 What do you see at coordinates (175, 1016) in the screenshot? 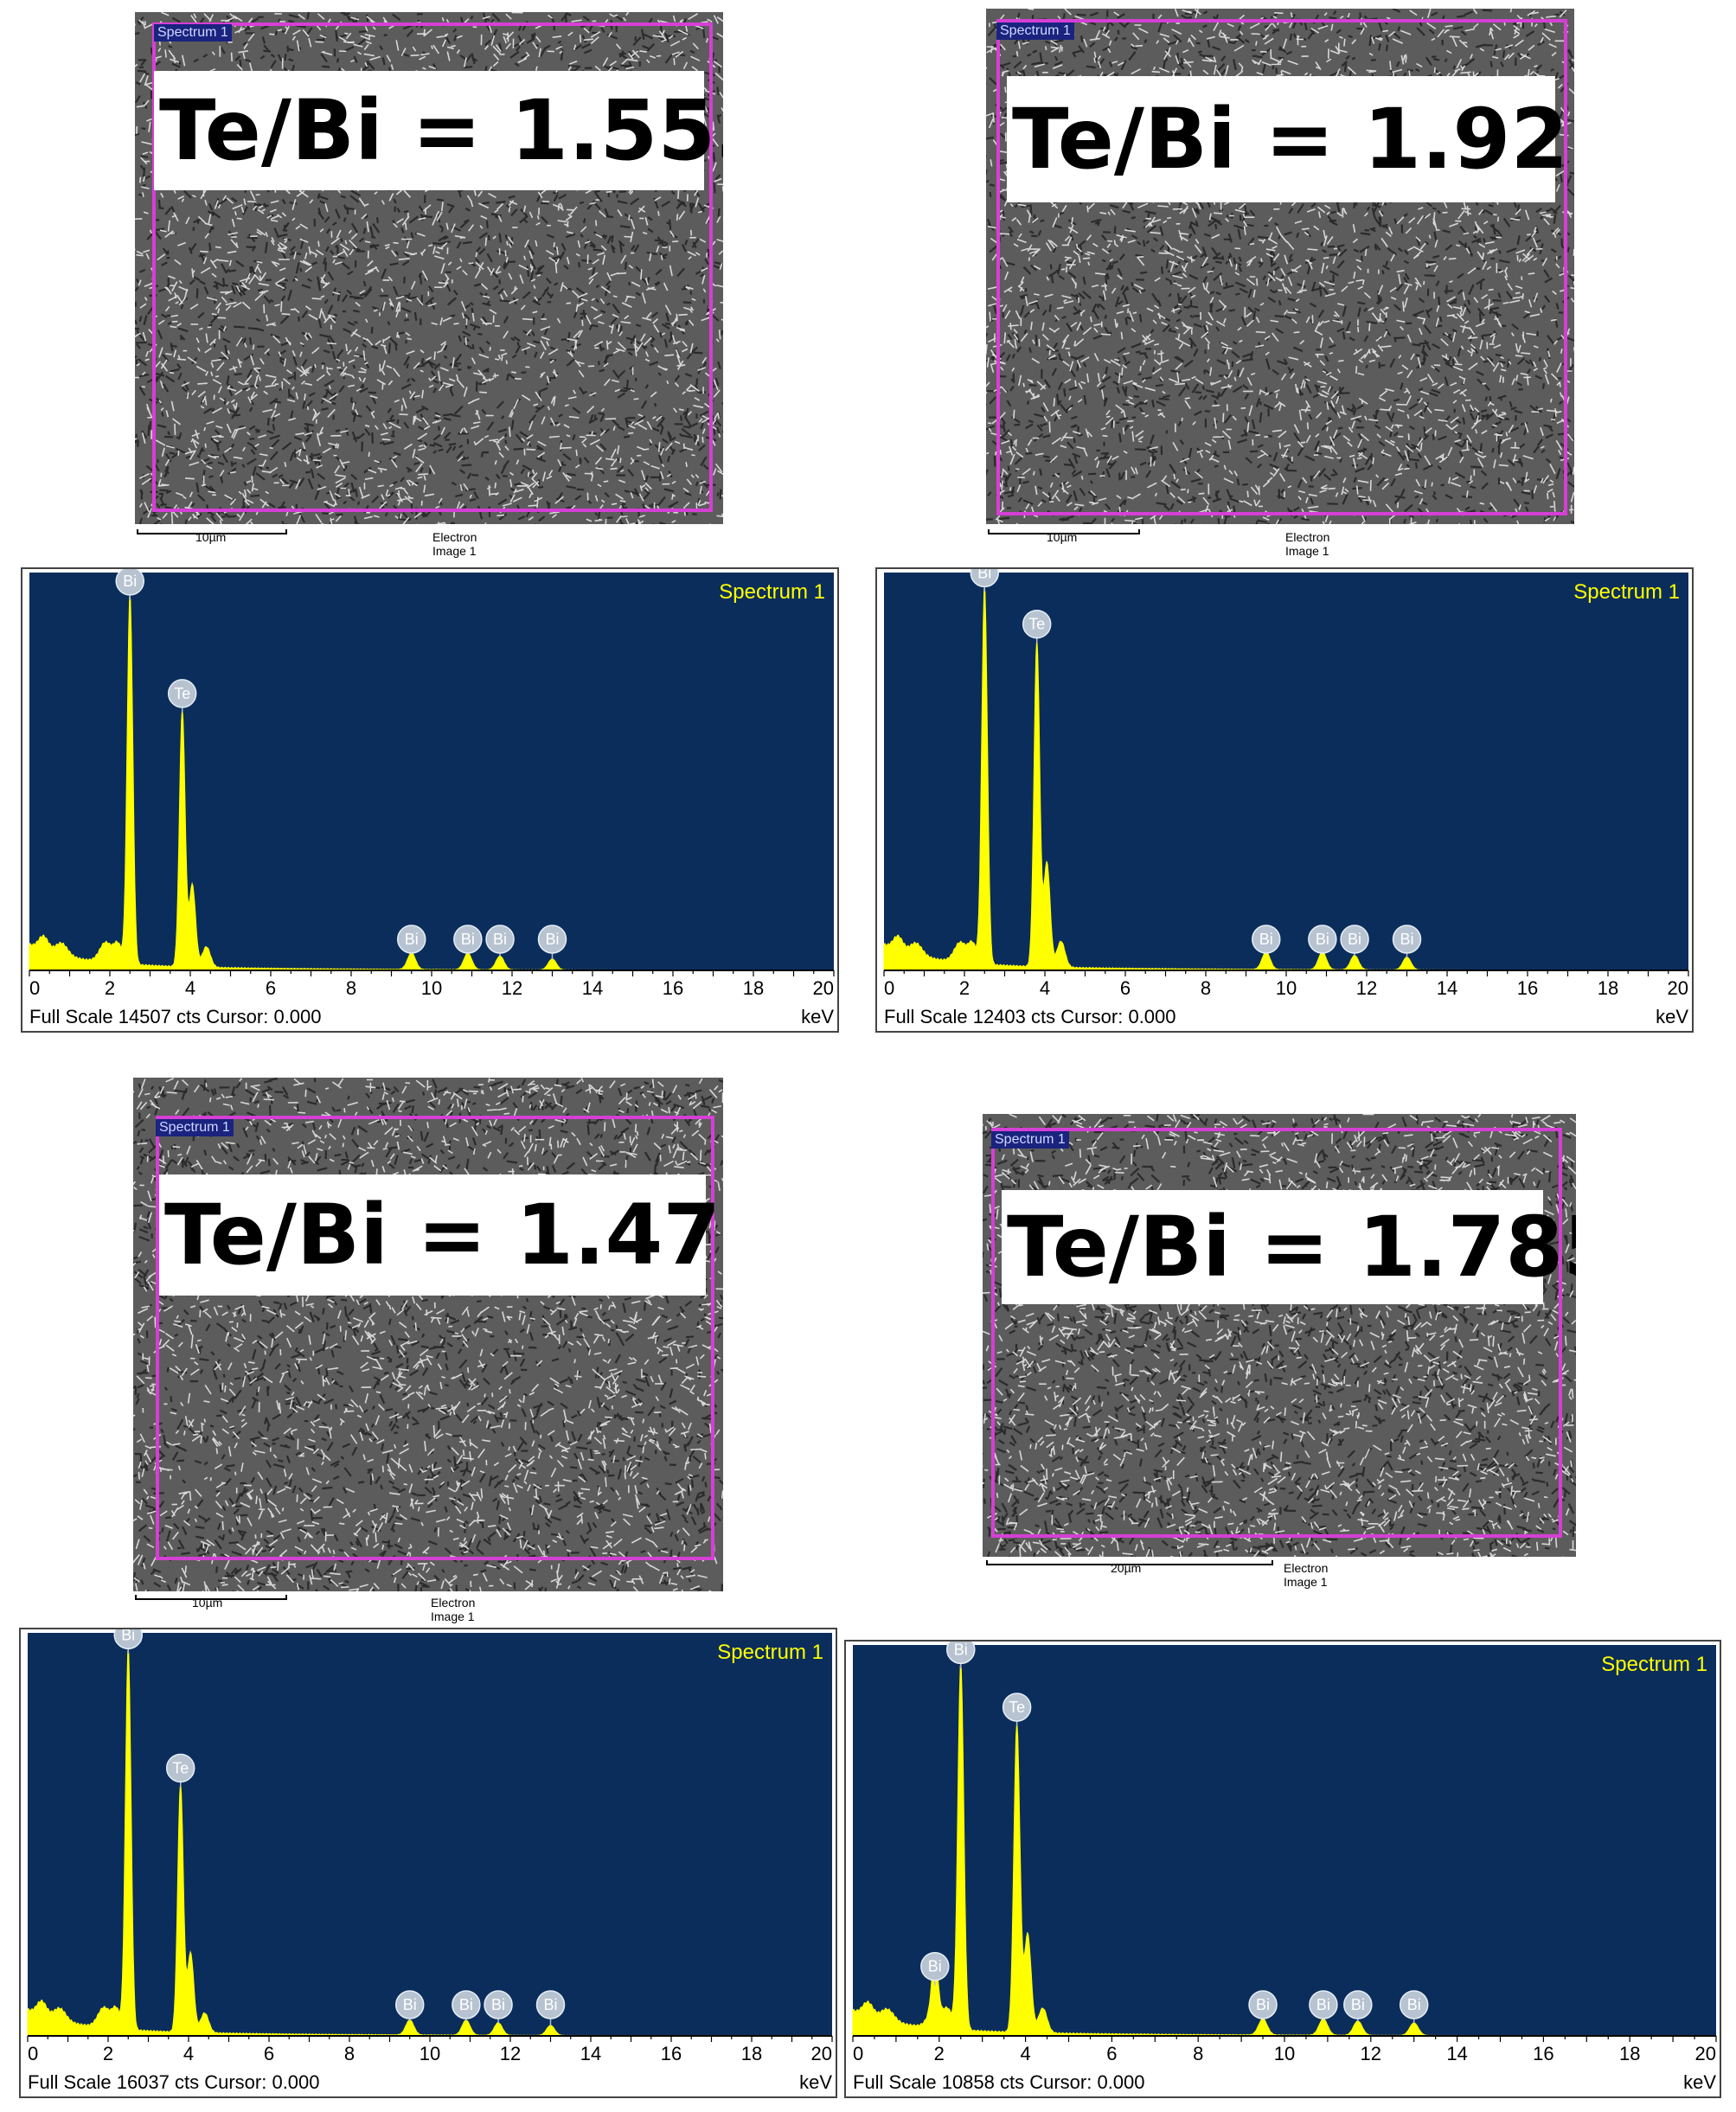
I see `footer-fullscale: Full Scale 14507 cts Cursor: 0.000` at bounding box center [175, 1016].